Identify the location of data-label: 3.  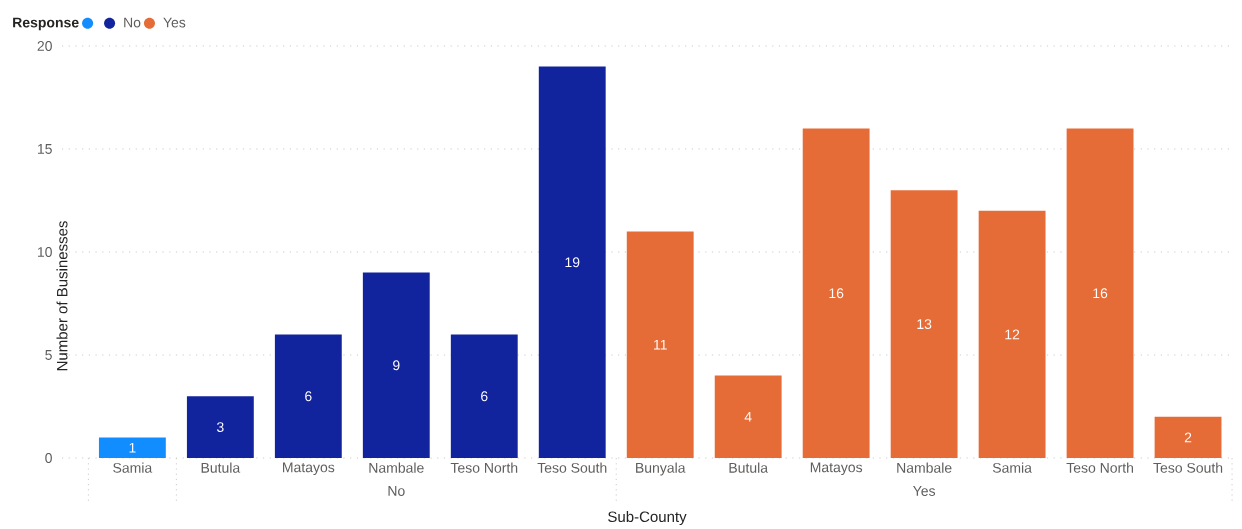
(220, 427).